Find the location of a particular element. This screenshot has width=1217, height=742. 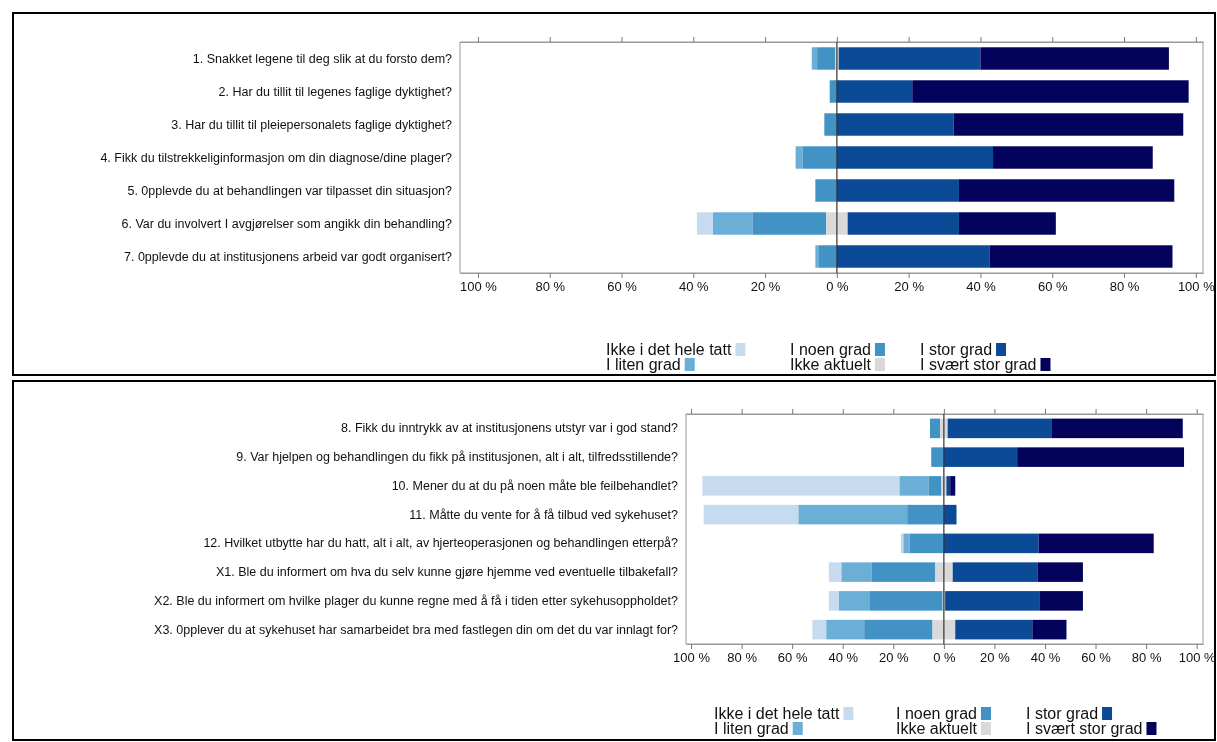

y-tick-label: X3. 0pplever du at sykehuset har samarbeidet bra med fastlegen din om det du var innlagt for? is located at coordinates (416, 629).